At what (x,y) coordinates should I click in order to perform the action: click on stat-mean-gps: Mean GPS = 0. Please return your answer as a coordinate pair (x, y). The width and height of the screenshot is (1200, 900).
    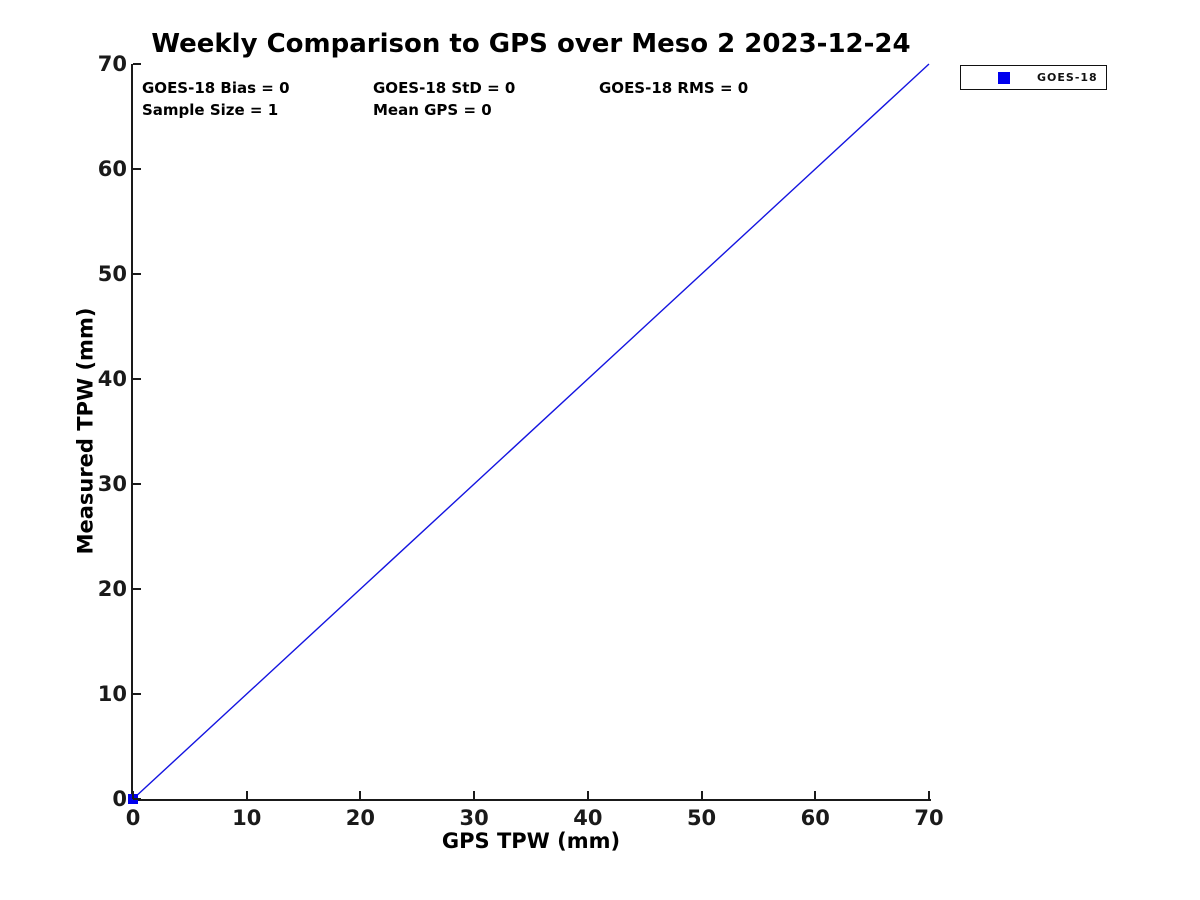
    Looking at the image, I should click on (432, 110).